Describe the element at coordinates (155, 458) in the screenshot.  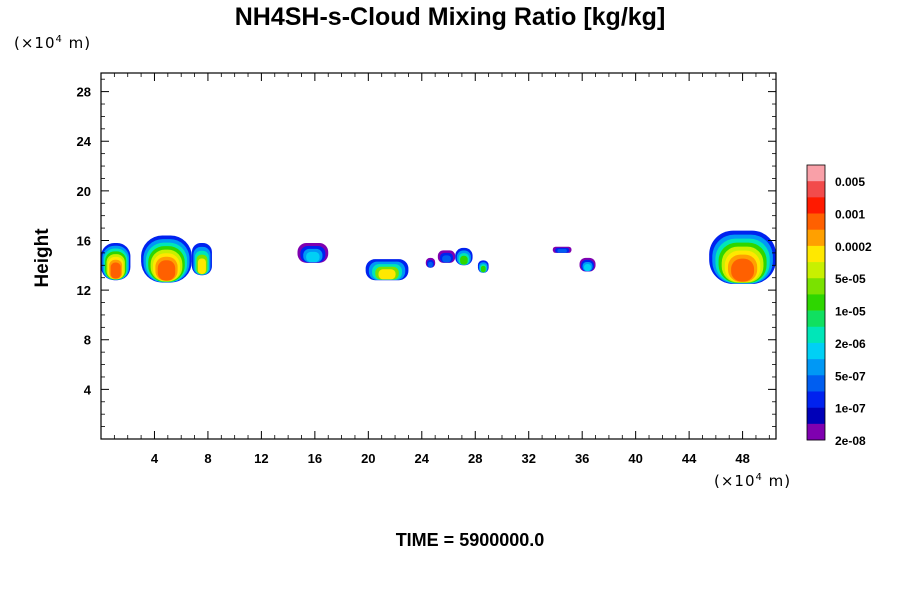
I see `x-tick-label: 4` at that location.